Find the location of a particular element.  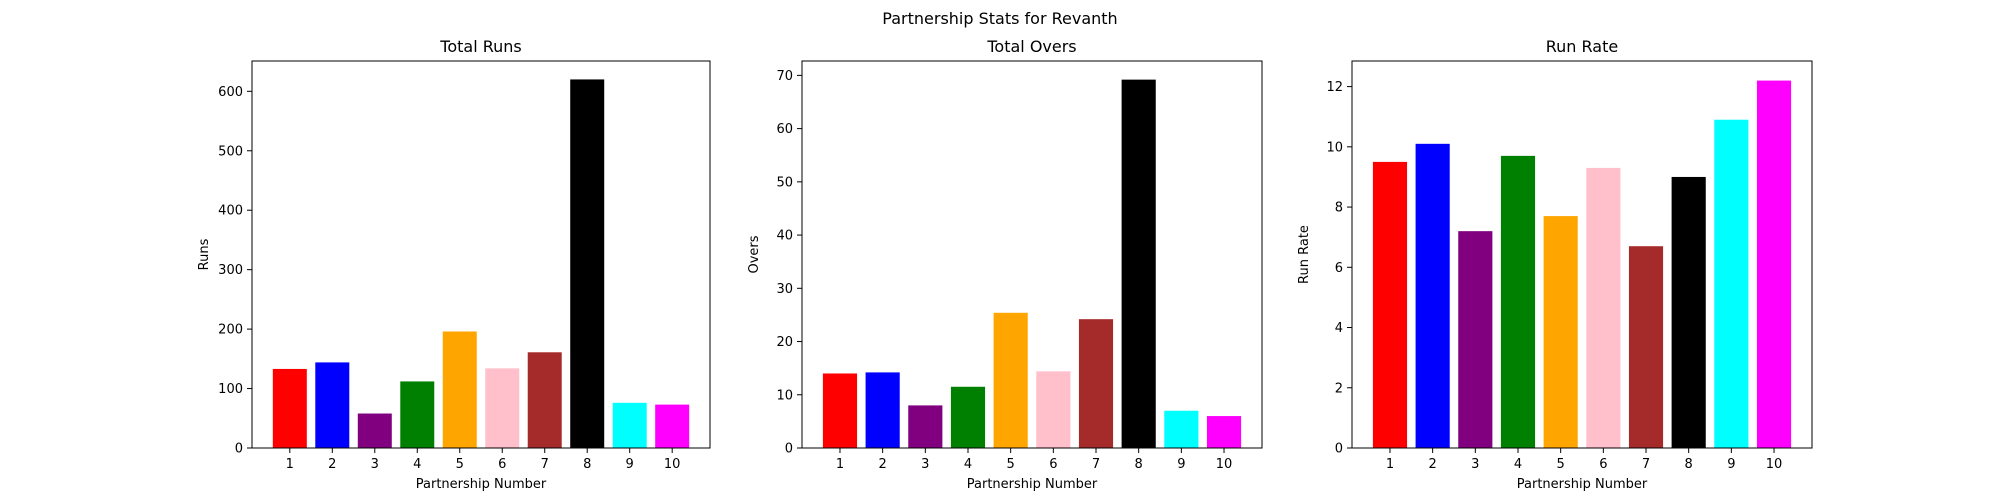

y-tick-label: 200 is located at coordinates (230, 330).